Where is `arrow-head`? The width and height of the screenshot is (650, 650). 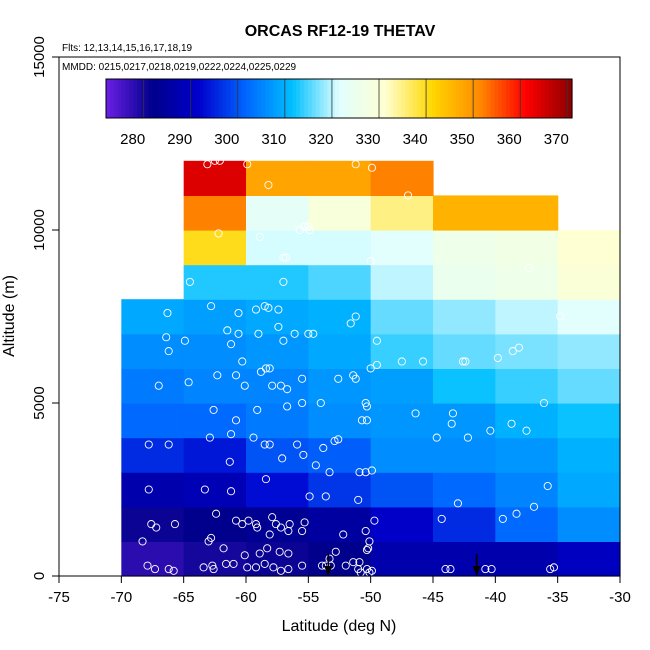 arrow-head is located at coordinates (476, 571).